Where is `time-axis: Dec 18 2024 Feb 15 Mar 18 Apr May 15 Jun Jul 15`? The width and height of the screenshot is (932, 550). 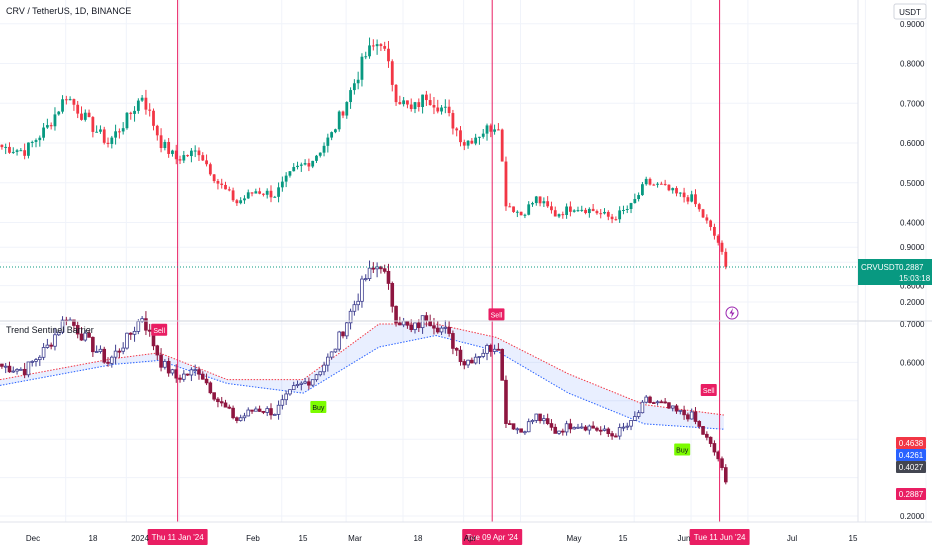 time-axis: Dec 18 2024 Feb 15 Mar 18 Apr May 15 Jun Jul 15 is located at coordinates (442, 538).